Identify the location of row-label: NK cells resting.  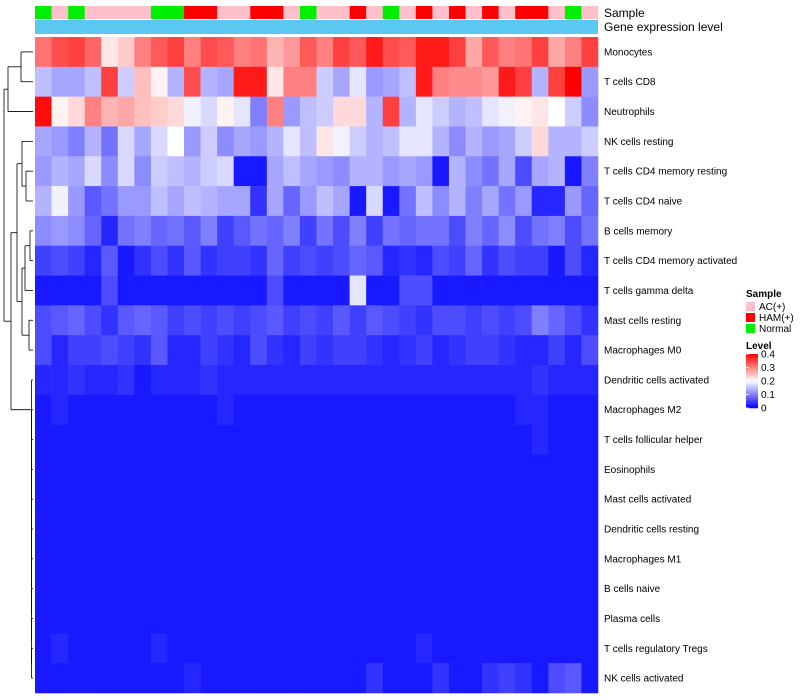
(638, 142).